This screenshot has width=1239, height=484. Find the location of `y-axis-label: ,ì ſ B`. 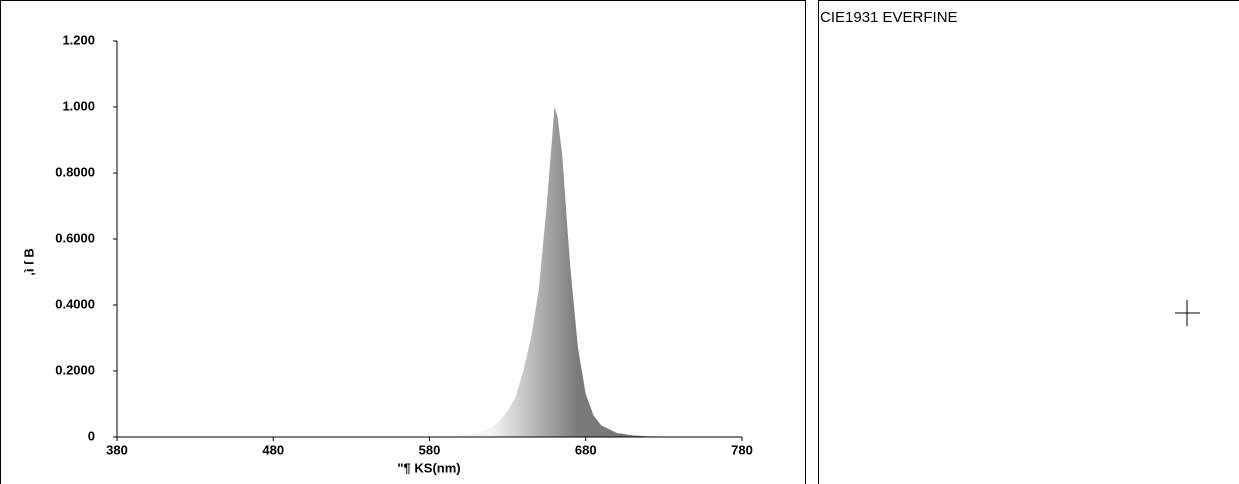

y-axis-label: ,ì ſ B is located at coordinates (28, 261).